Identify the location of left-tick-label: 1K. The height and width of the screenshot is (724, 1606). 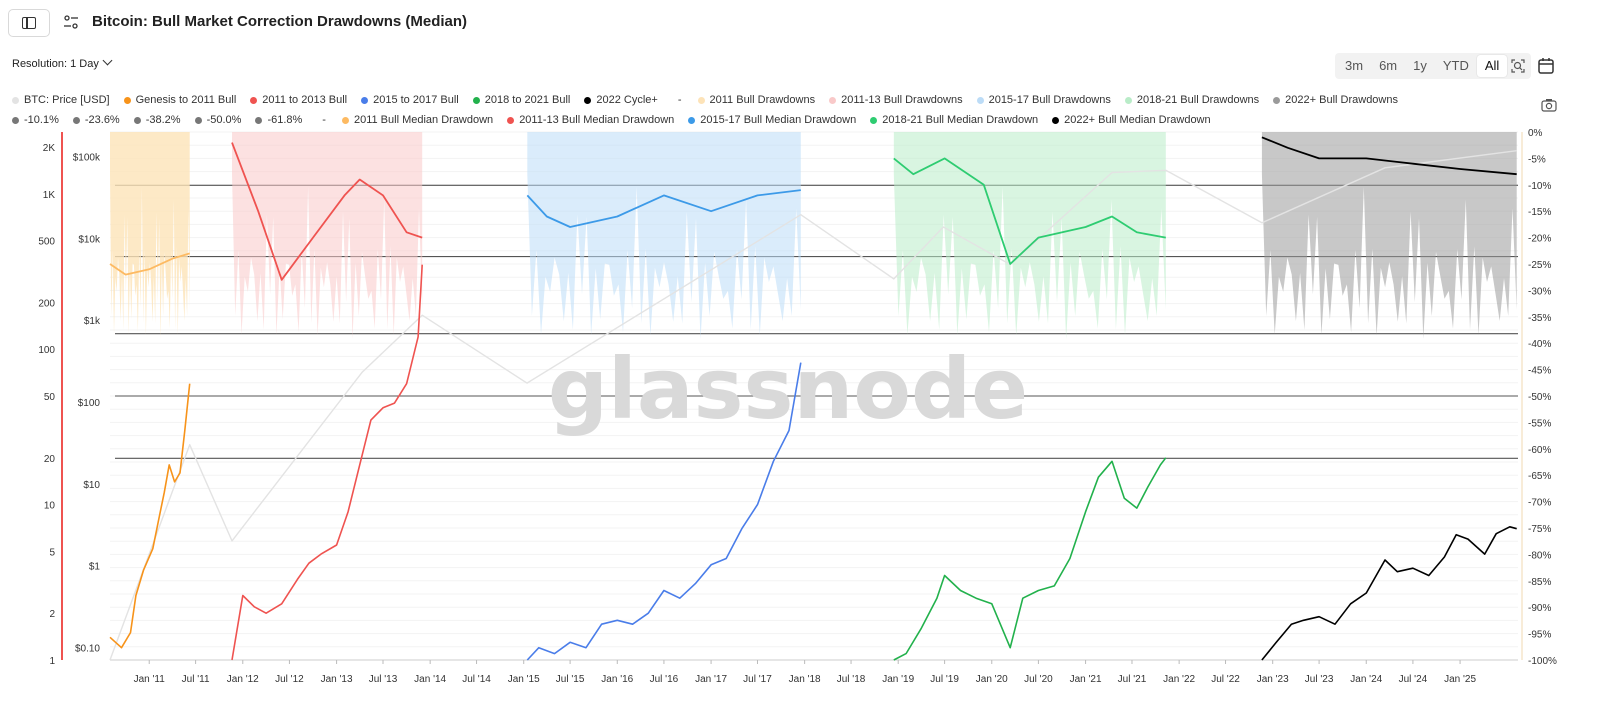
(49, 195).